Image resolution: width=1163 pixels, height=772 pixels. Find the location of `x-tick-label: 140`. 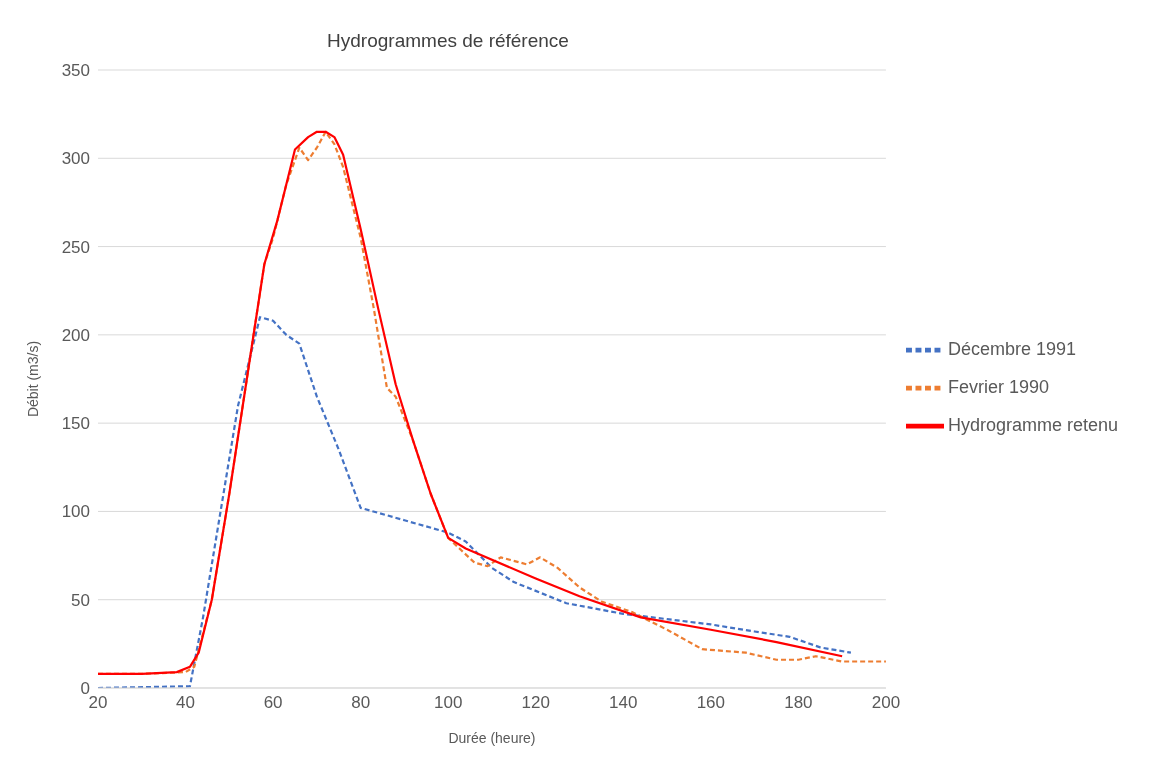

x-tick-label: 140 is located at coordinates (623, 703).